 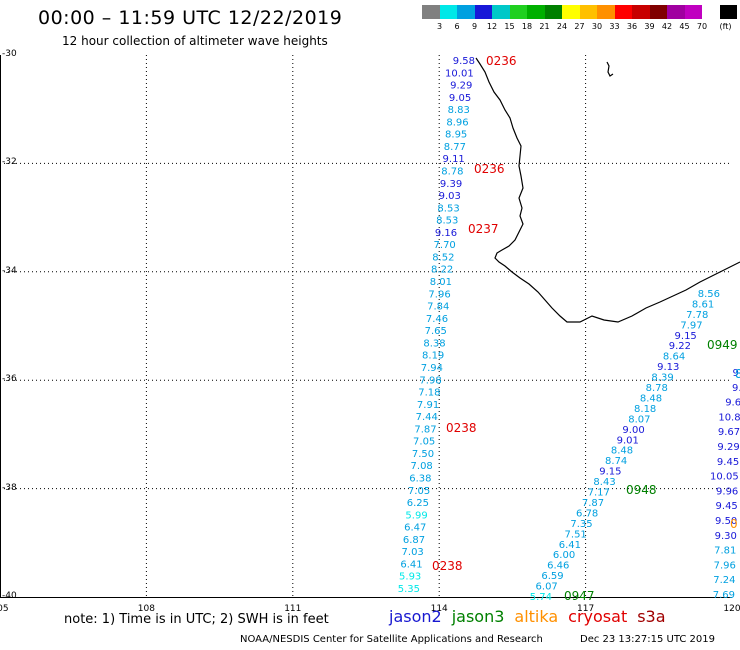 I want to click on wave-height-value: 7.69, so click(x=724, y=595).